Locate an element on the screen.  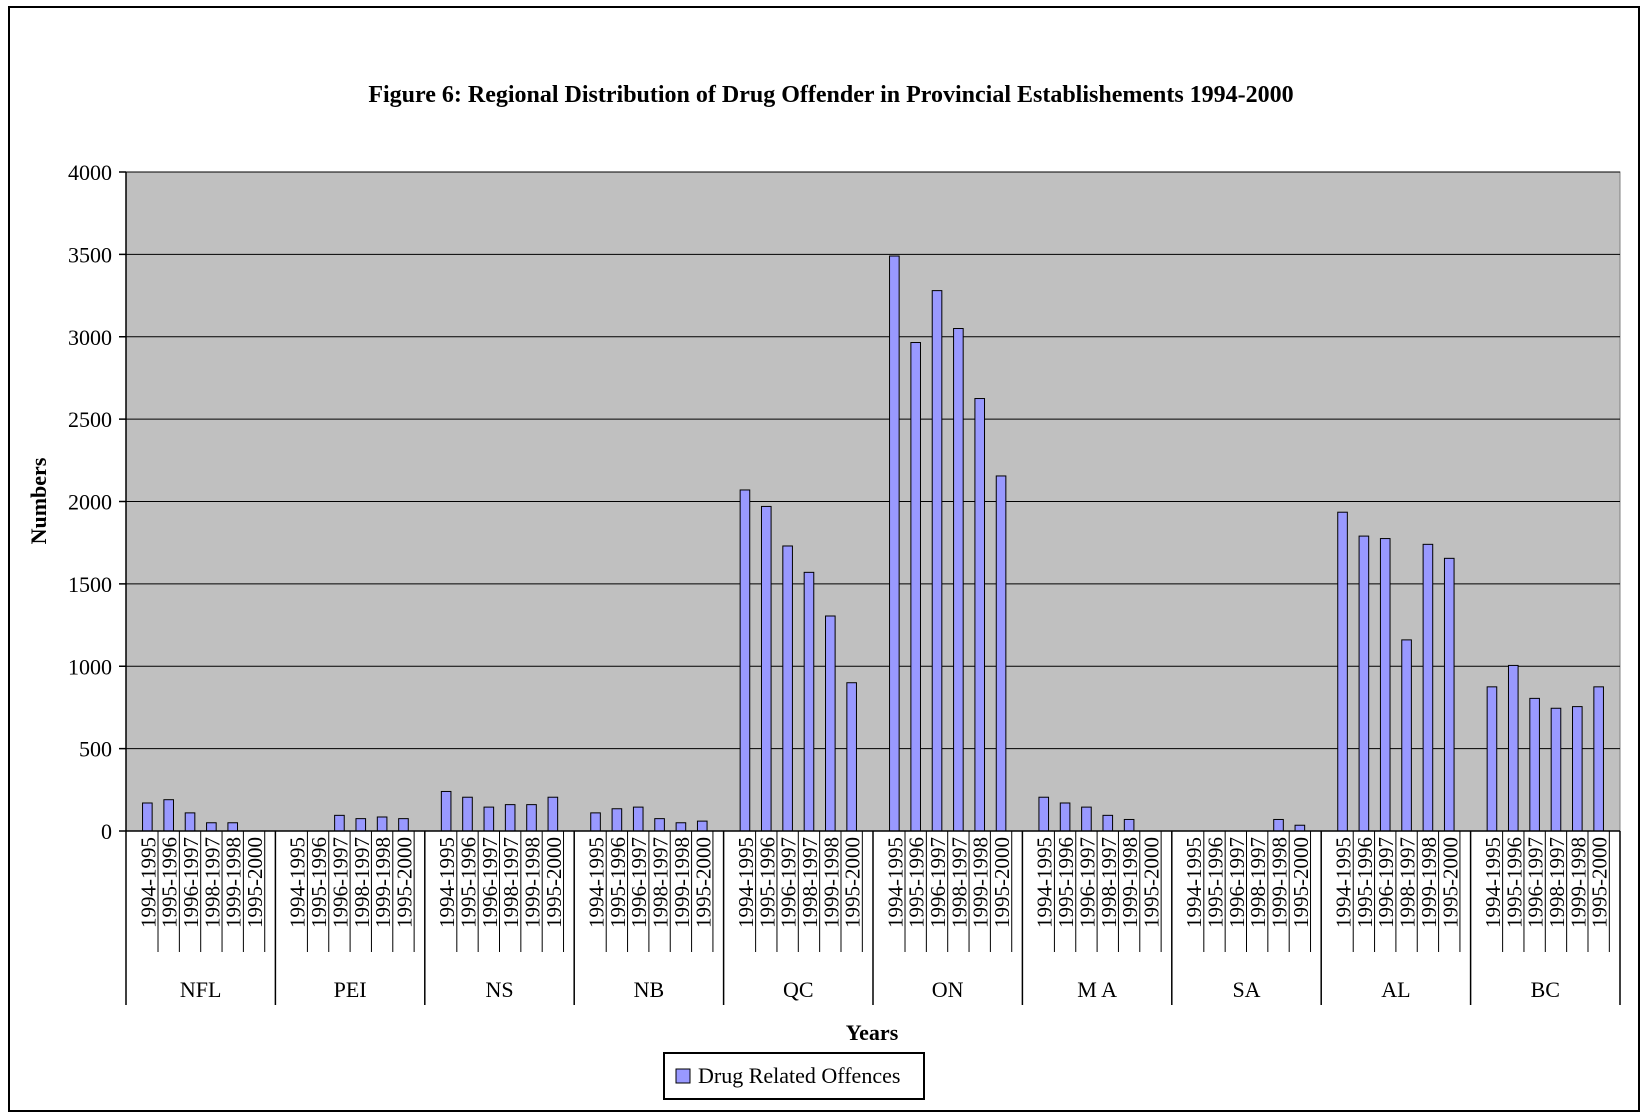
y-tick-label: 2500 is located at coordinates (90, 419).